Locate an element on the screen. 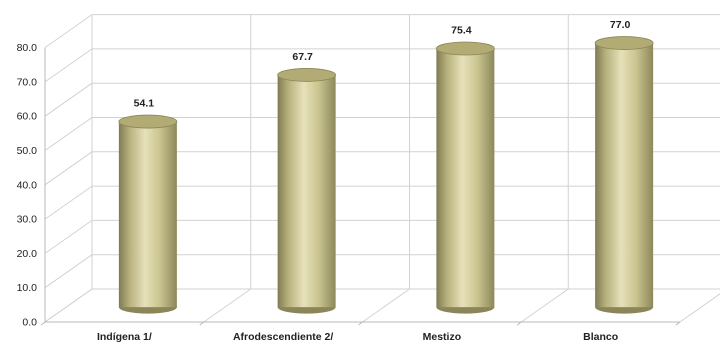 This screenshot has width=720, height=344. y-tick-label: 40.0 is located at coordinates (27, 185).